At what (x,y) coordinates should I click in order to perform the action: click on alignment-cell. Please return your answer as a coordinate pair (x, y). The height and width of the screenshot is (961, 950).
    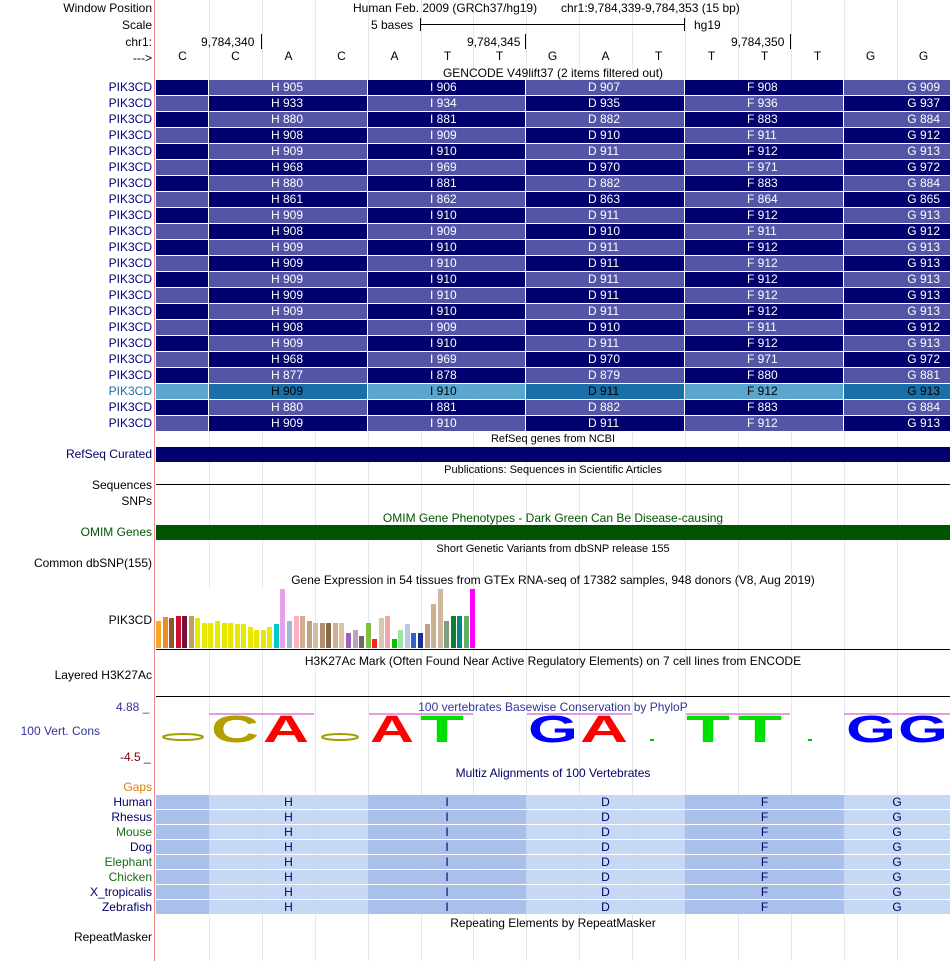
    Looking at the image, I should click on (182, 862).